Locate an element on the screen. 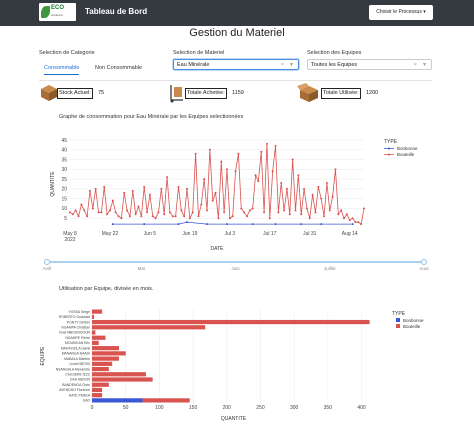  y-tick-label: CIGGIERE IEZZ is located at coordinates (77, 374).